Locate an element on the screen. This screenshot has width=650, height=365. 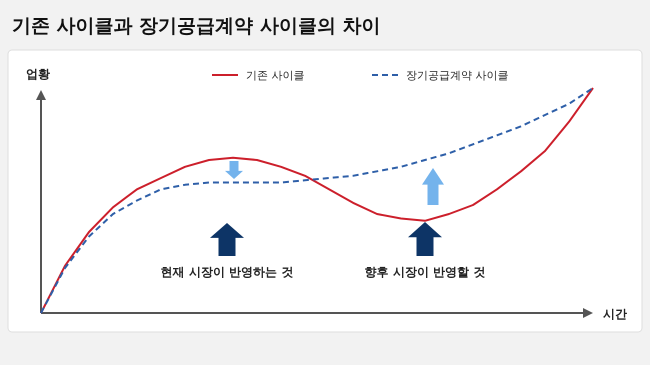
x-axis-title: 시간 is located at coordinates (615, 314).